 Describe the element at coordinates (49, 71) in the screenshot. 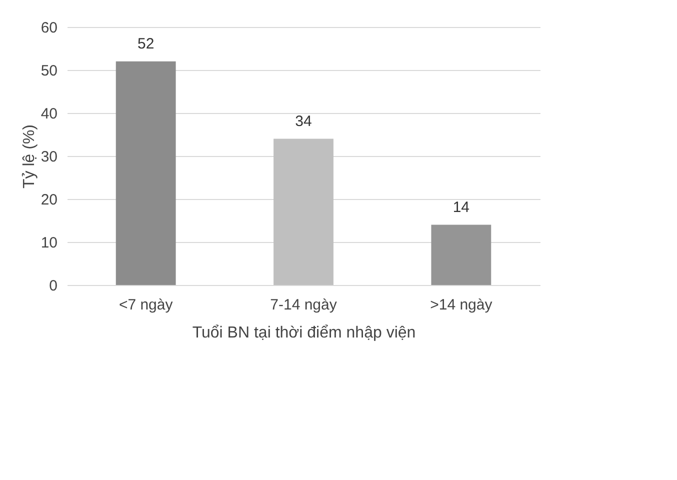

I see `y-tick-label: 50` at that location.